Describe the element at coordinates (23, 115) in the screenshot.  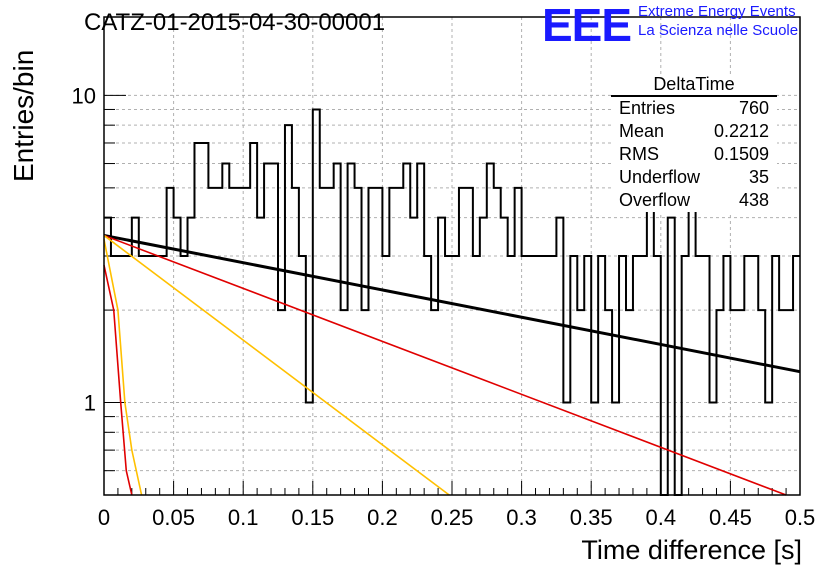
I see `y-axis-label: Entries/bin` at that location.